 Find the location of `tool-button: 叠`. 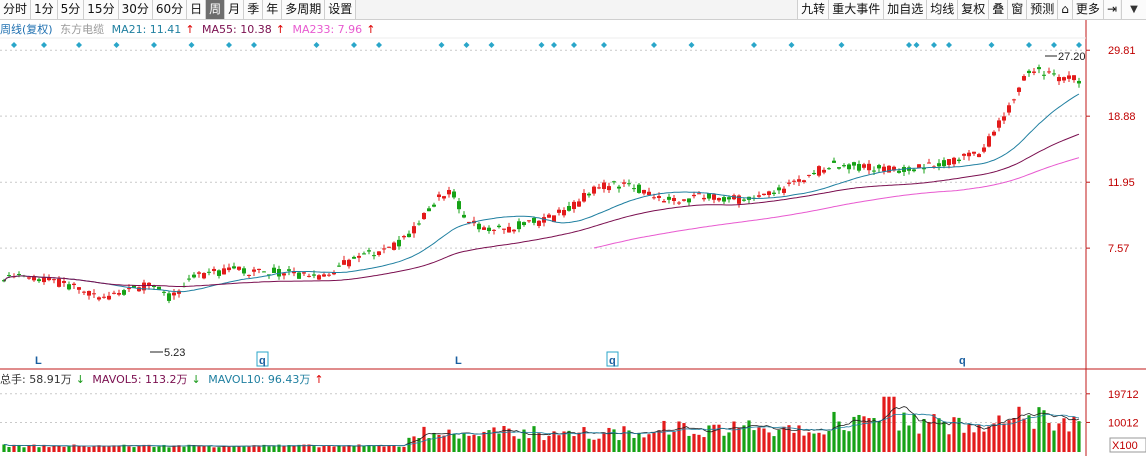

tool-button: 叠 is located at coordinates (998, 9).